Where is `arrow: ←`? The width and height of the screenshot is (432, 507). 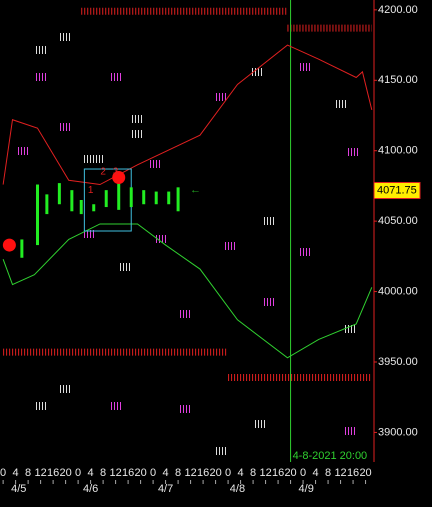
arrow: ← is located at coordinates (195, 190).